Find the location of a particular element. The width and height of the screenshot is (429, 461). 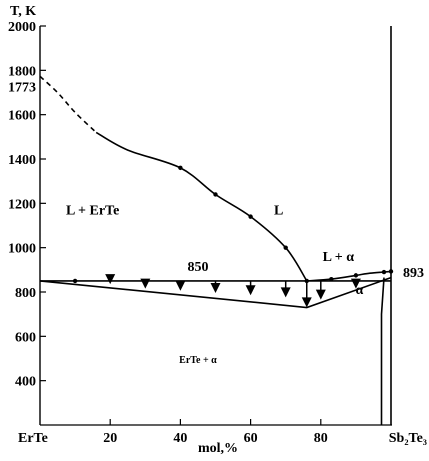

liquidus-dashed-line is located at coordinates (68, 104).